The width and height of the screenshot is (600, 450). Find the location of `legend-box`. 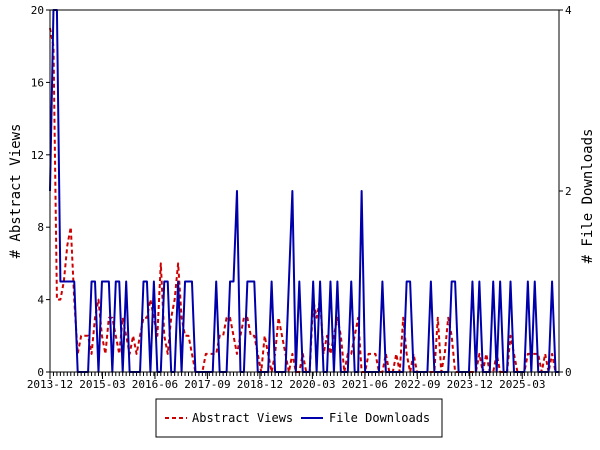

legend-box is located at coordinates (299, 418).